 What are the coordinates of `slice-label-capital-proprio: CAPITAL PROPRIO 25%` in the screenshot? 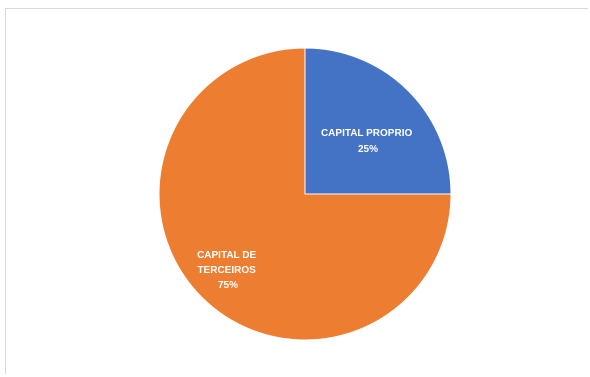 It's located at (368, 141).